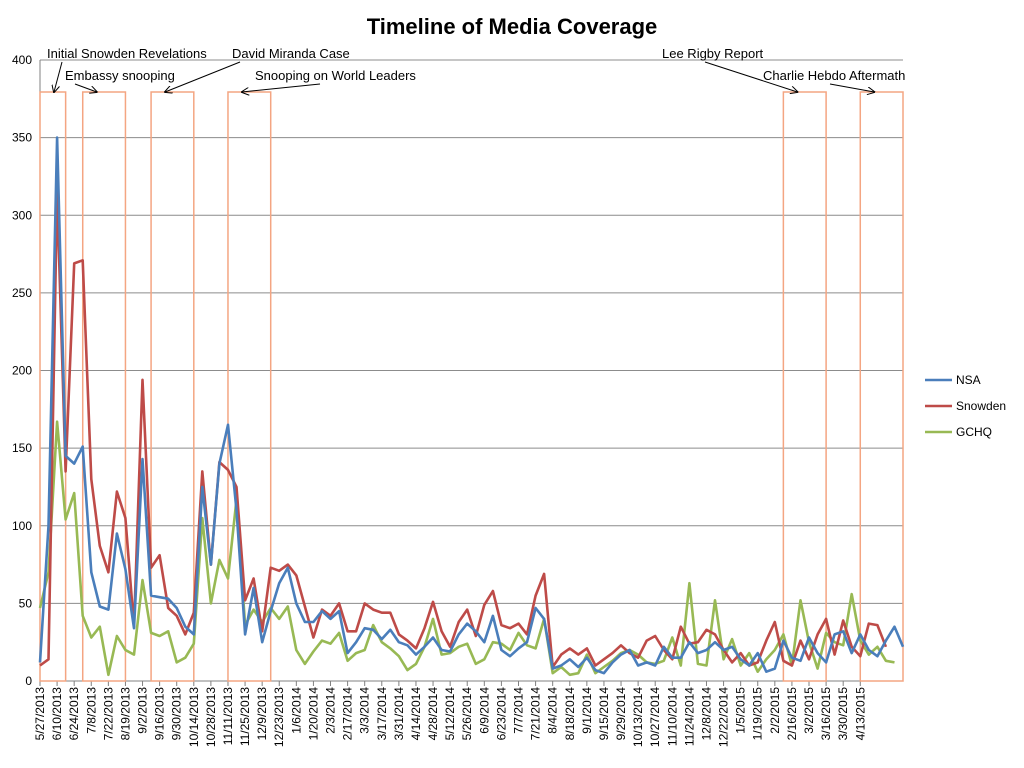  I want to click on x-tick-label: 2/2/2015, so click(775, 710).